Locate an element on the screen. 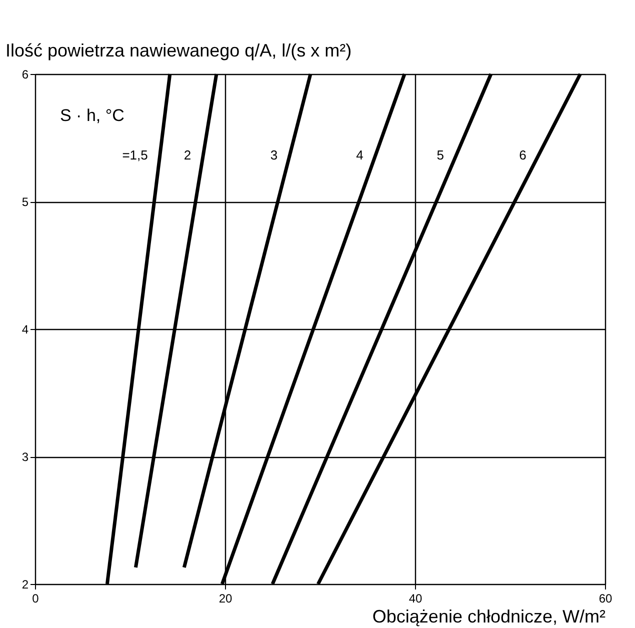 The width and height of the screenshot is (635, 628). series-label: 4 is located at coordinates (360, 155).